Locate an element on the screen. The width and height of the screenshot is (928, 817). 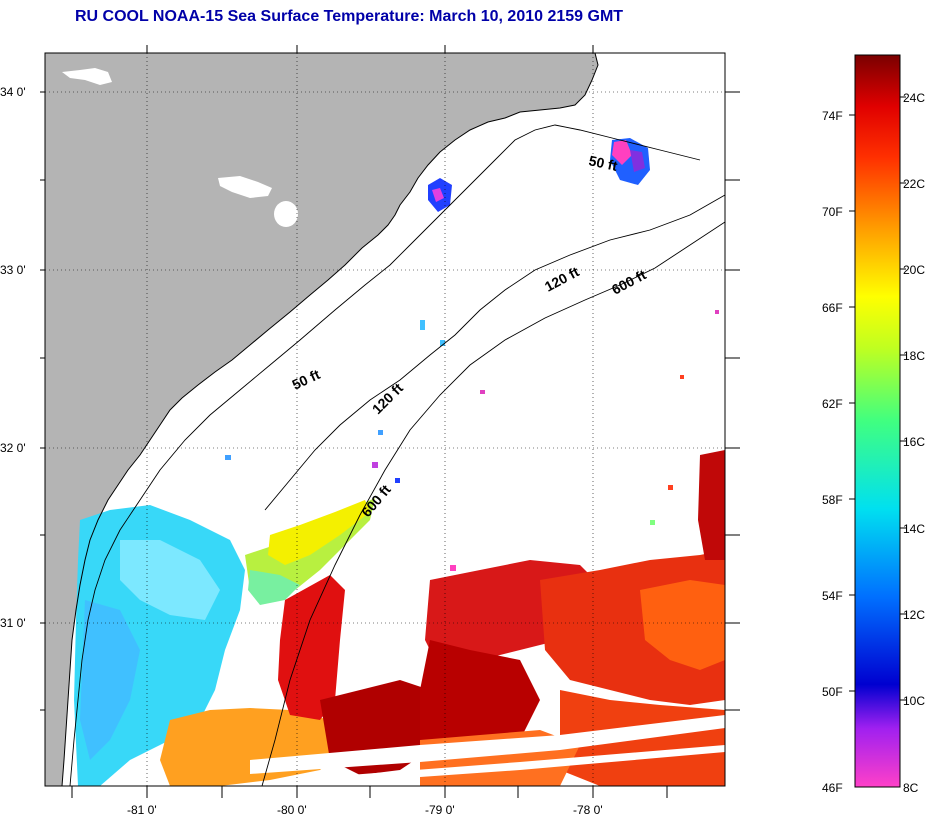
cb-f-54: 54F is located at coordinates (832, 596).